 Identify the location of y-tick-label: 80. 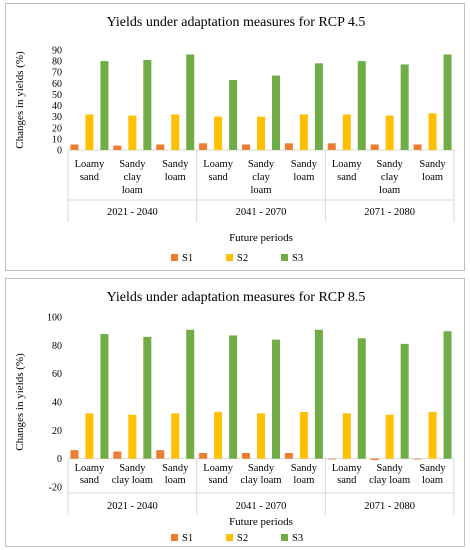
(57, 346).